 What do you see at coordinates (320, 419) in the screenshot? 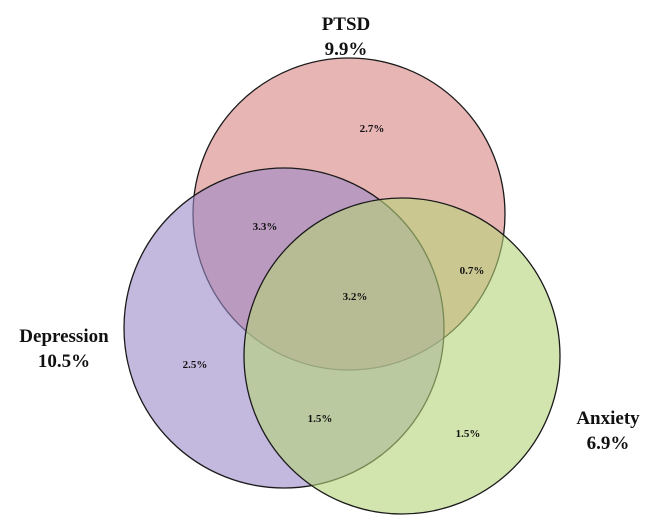
I see `region-depression-anxiety: 1.5%` at bounding box center [320, 419].